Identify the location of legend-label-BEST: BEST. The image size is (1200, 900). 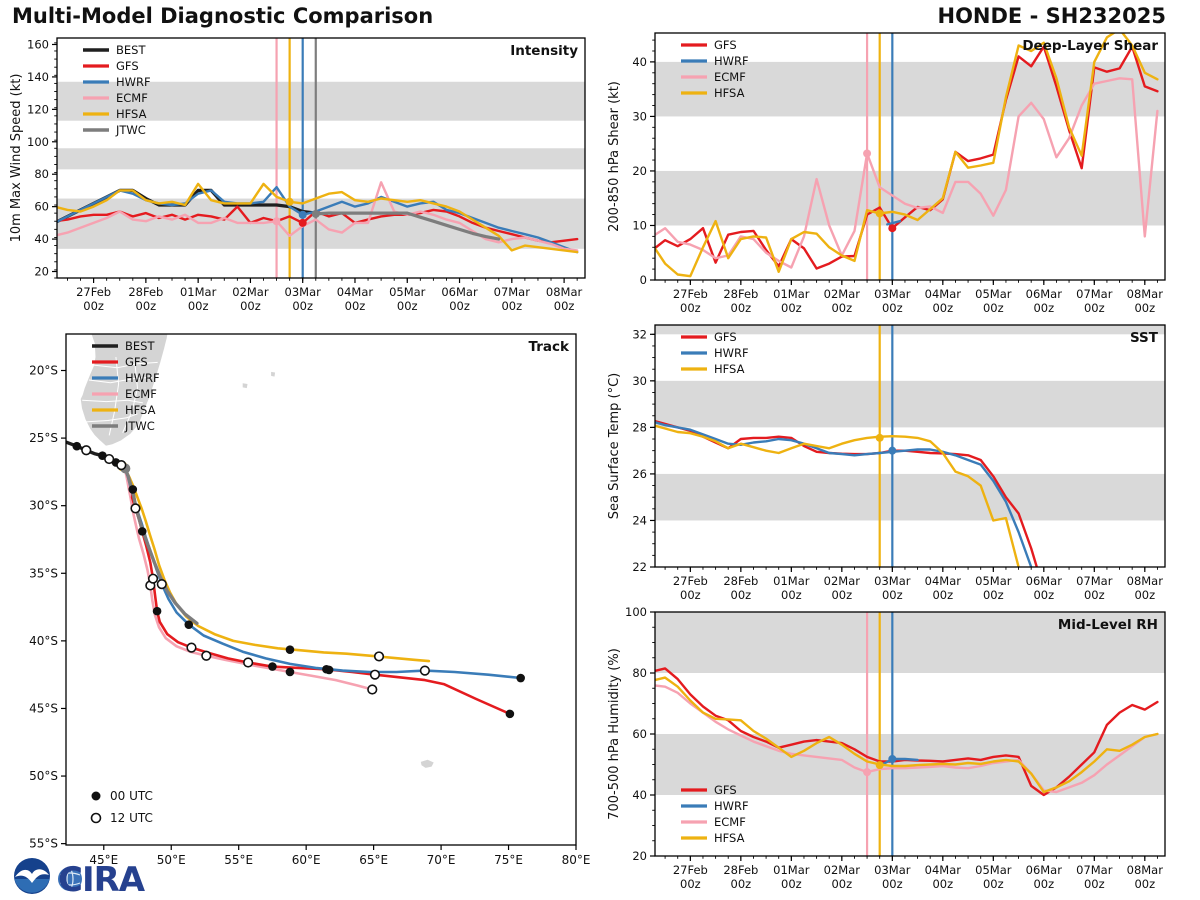
(131, 50).